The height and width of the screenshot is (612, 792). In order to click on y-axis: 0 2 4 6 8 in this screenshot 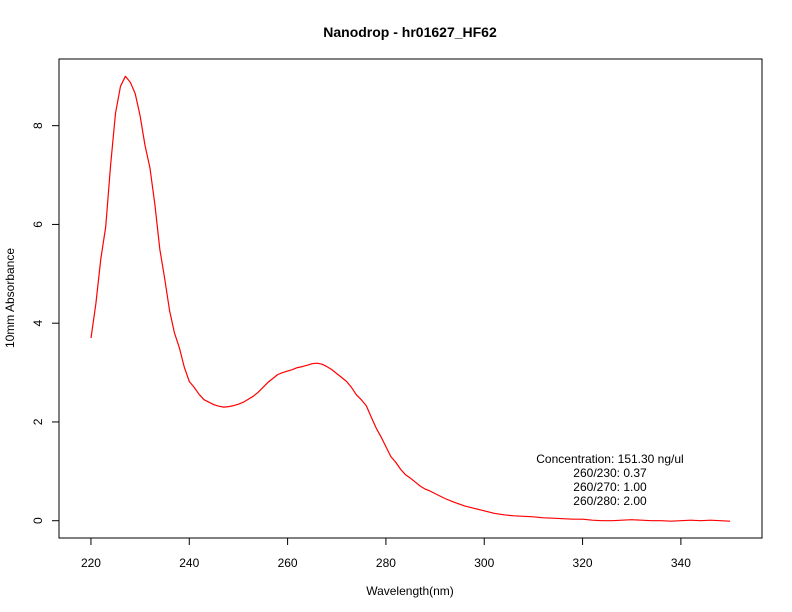, I will do `click(45, 323)`.